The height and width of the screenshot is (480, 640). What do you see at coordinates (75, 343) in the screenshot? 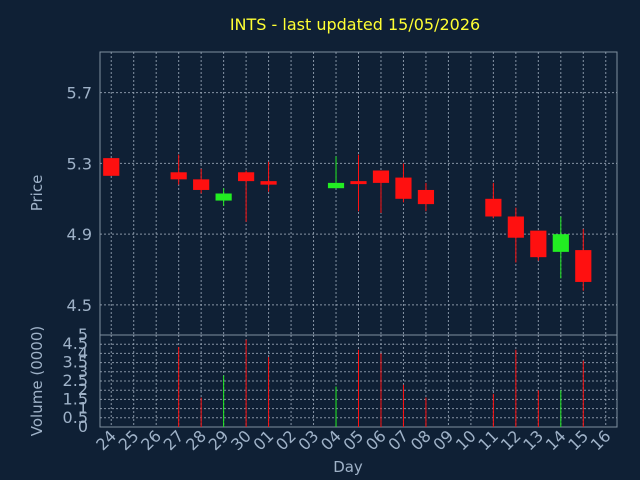
I see `volume-tick-label: 4.5` at bounding box center [75, 343].